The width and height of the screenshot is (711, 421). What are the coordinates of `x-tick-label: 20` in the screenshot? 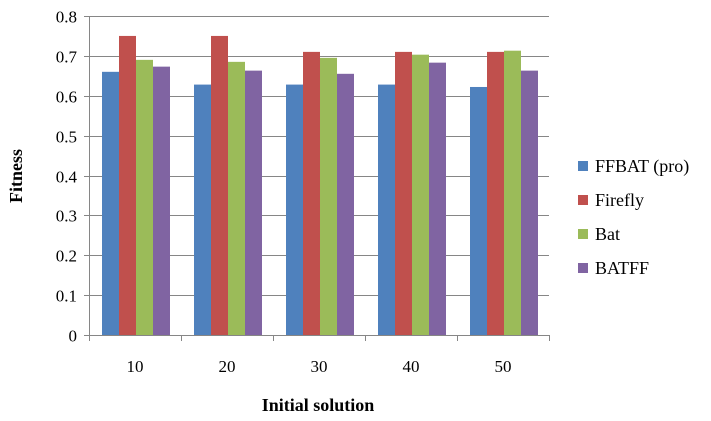 It's located at (227, 366).